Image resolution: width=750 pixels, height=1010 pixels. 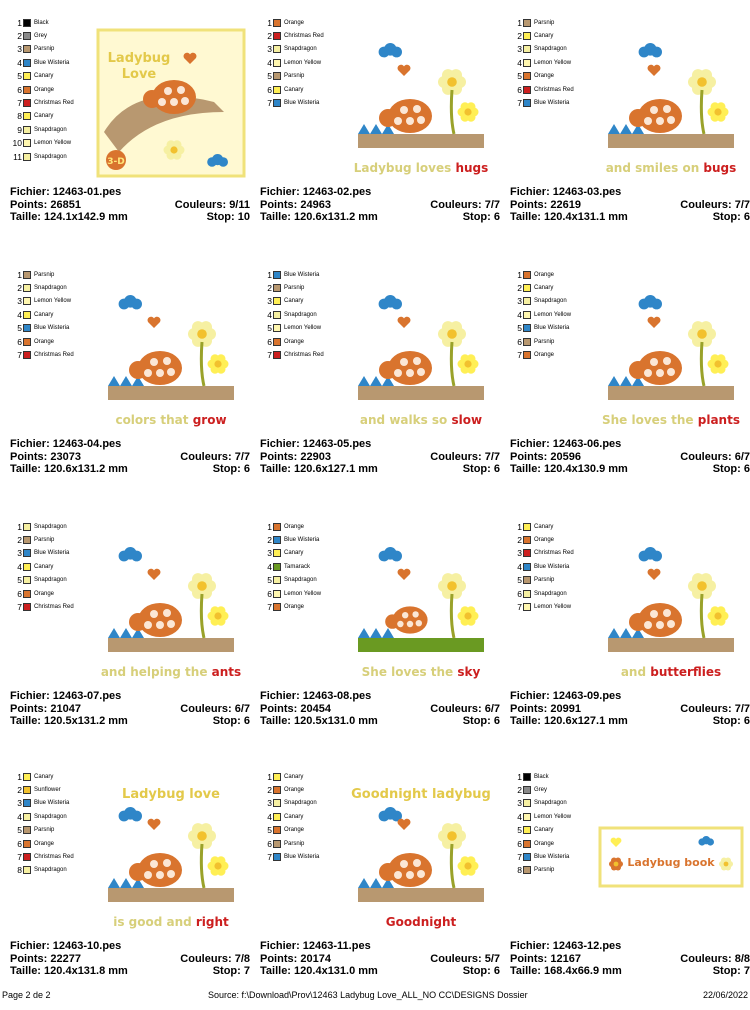 What do you see at coordinates (671, 168) in the screenshot?
I see `design-caption: and smiles on bugs` at bounding box center [671, 168].